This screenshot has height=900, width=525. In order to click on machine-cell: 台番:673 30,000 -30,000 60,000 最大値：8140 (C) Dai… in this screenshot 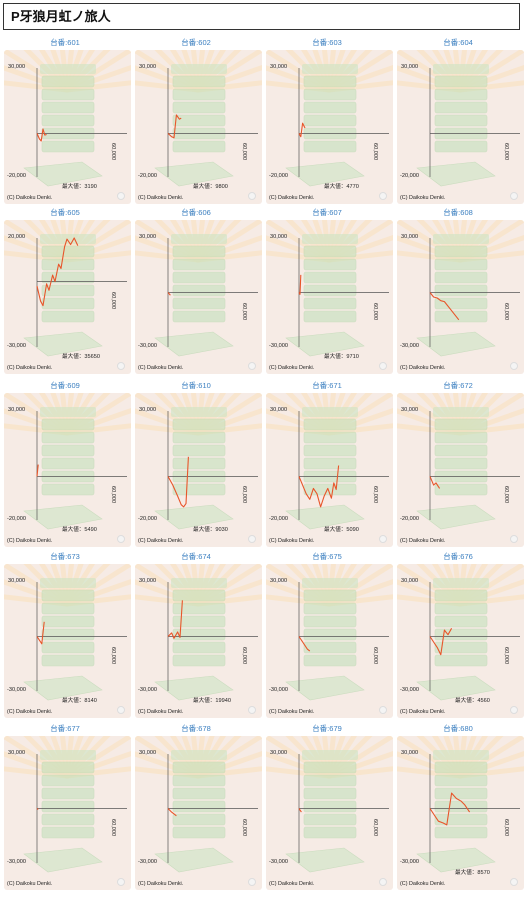, I will do `click(65, 635)`.